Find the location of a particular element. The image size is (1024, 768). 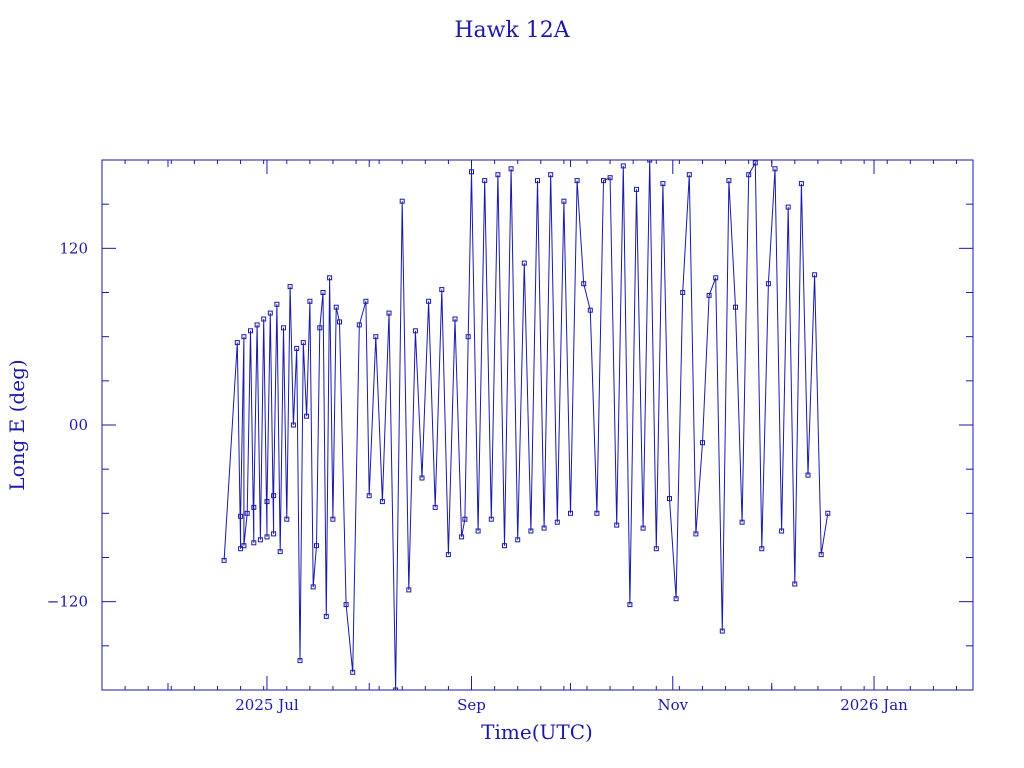

x-tick-label: Sep is located at coordinates (471, 705).